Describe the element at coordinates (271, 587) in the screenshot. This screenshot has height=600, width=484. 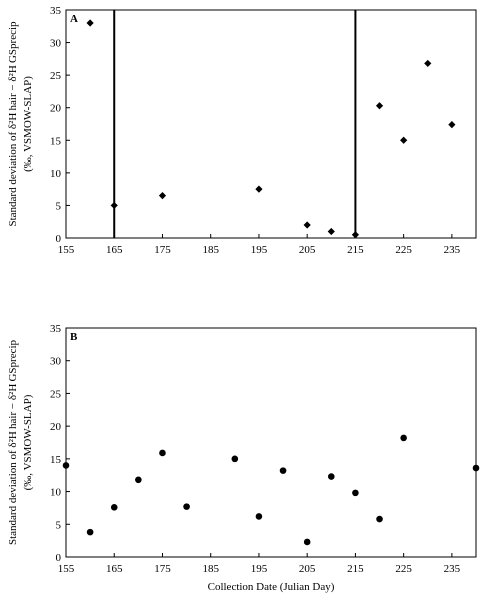
I see `x-axis-label: Collection Date (Julian Day)` at that location.